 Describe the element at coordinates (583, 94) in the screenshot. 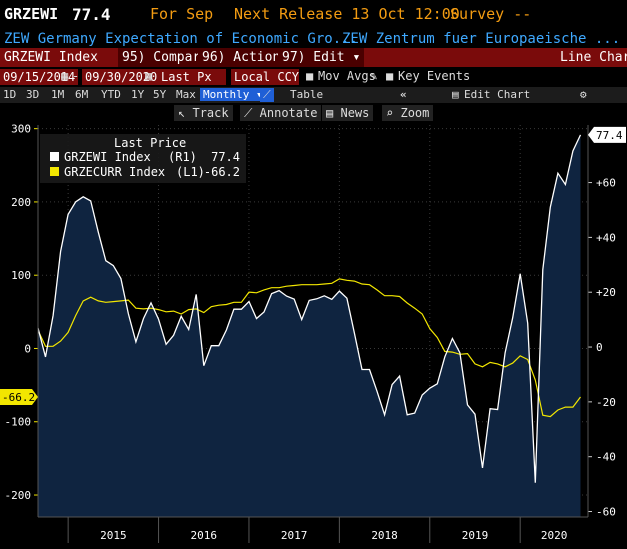

I see `gear-icon: ⚙` at that location.